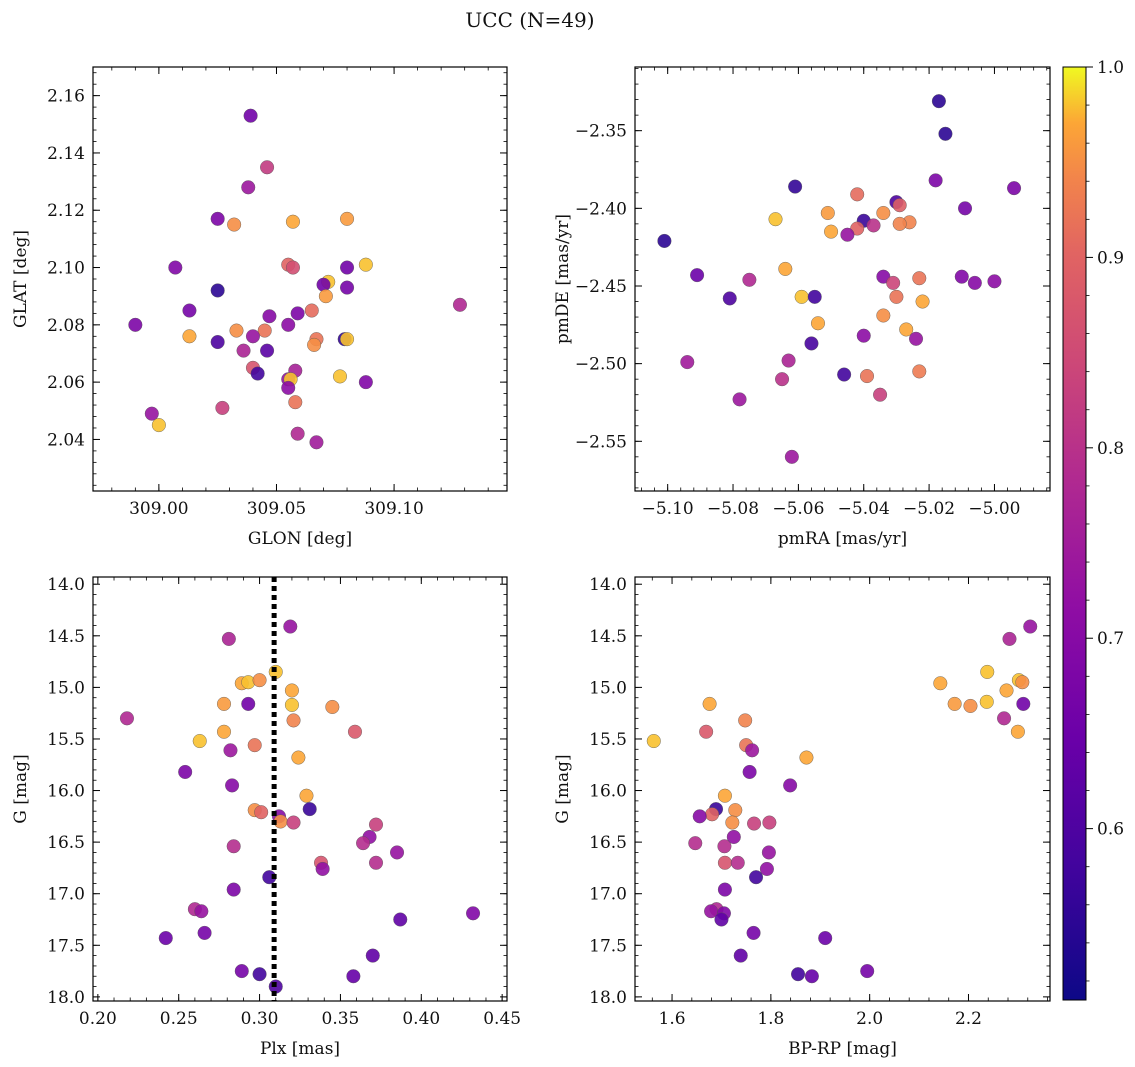  I want to click on x-tick-label: −5.02, so click(929, 509).